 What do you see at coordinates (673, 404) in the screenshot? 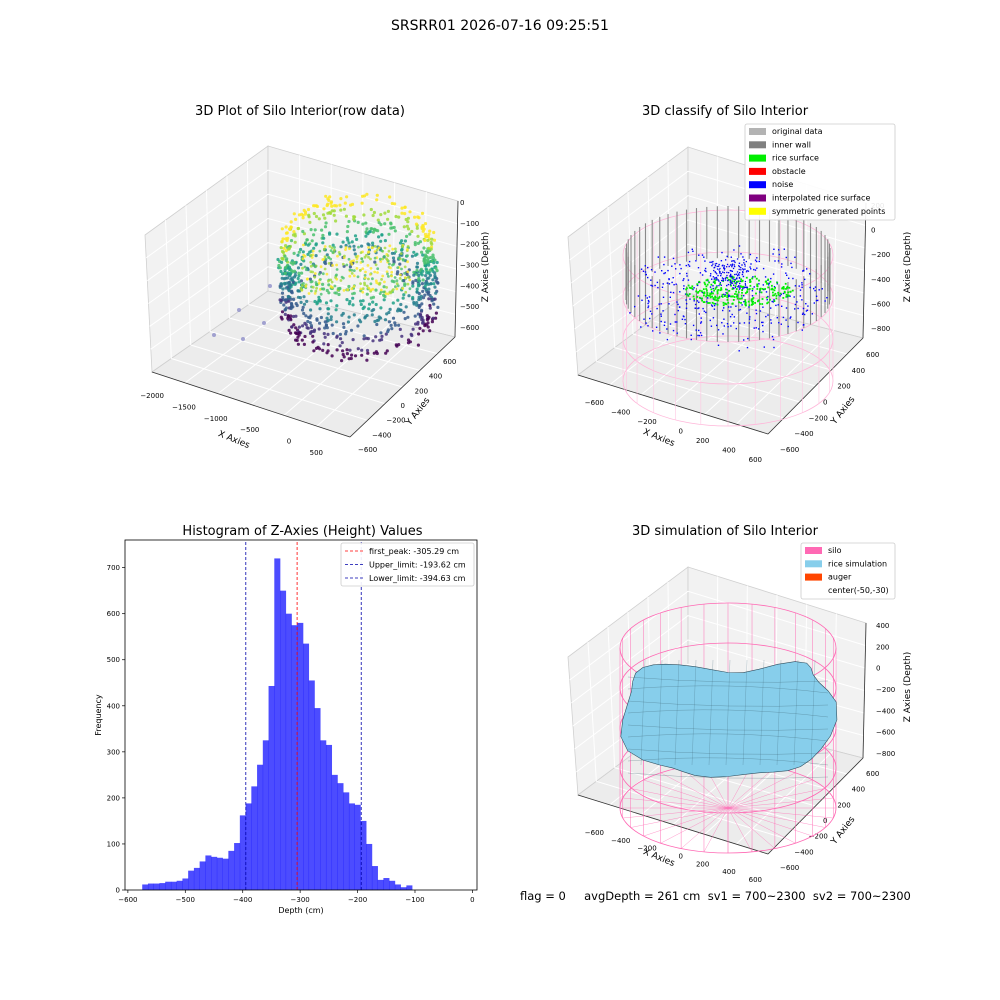
I see `panel2-x-axis-line` at bounding box center [673, 404].